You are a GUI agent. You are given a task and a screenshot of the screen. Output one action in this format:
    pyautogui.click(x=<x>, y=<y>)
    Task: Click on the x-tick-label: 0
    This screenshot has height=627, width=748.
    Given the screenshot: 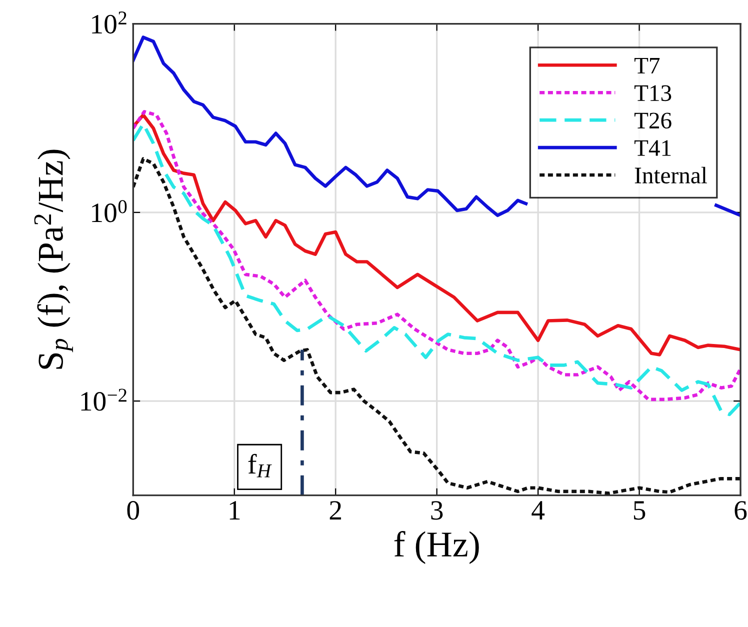 What is the action you would take?
    pyautogui.click(x=133, y=510)
    